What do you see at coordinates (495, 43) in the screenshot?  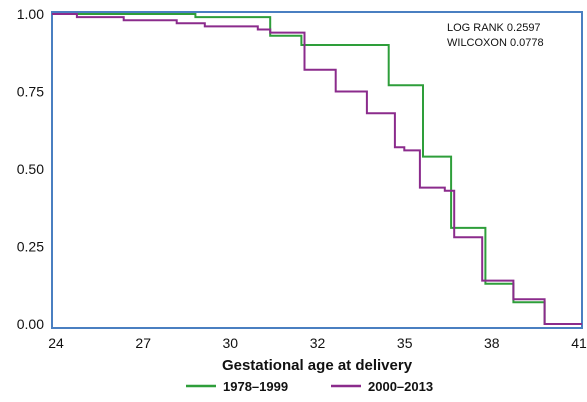 I see `annotation-wilcoxon: WILCOXON 0.0778` at bounding box center [495, 43].